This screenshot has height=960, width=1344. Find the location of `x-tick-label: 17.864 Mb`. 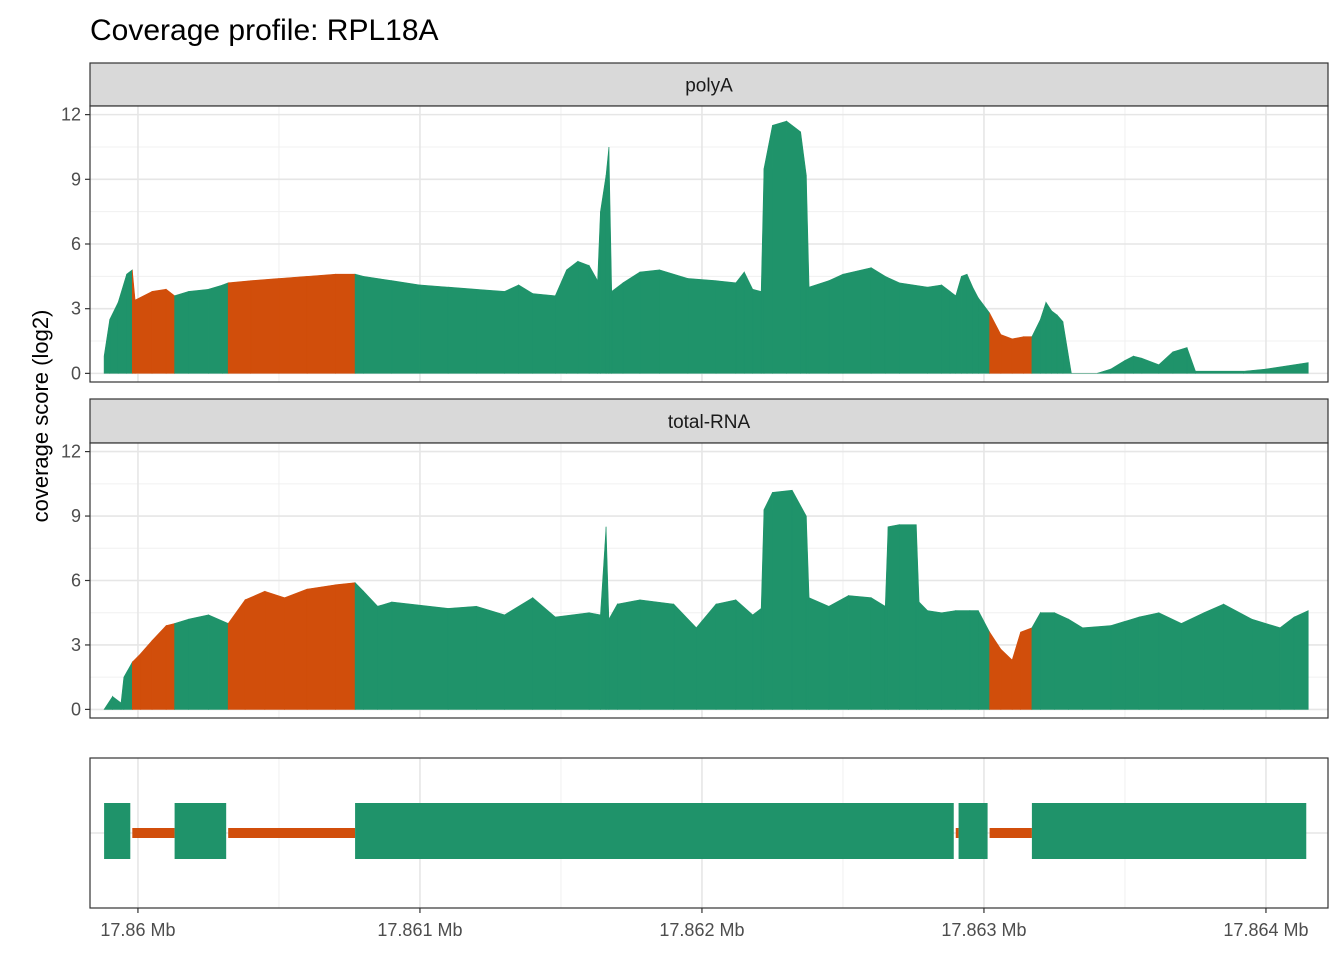

x-tick-label: 17.864 Mb is located at coordinates (1265, 930).